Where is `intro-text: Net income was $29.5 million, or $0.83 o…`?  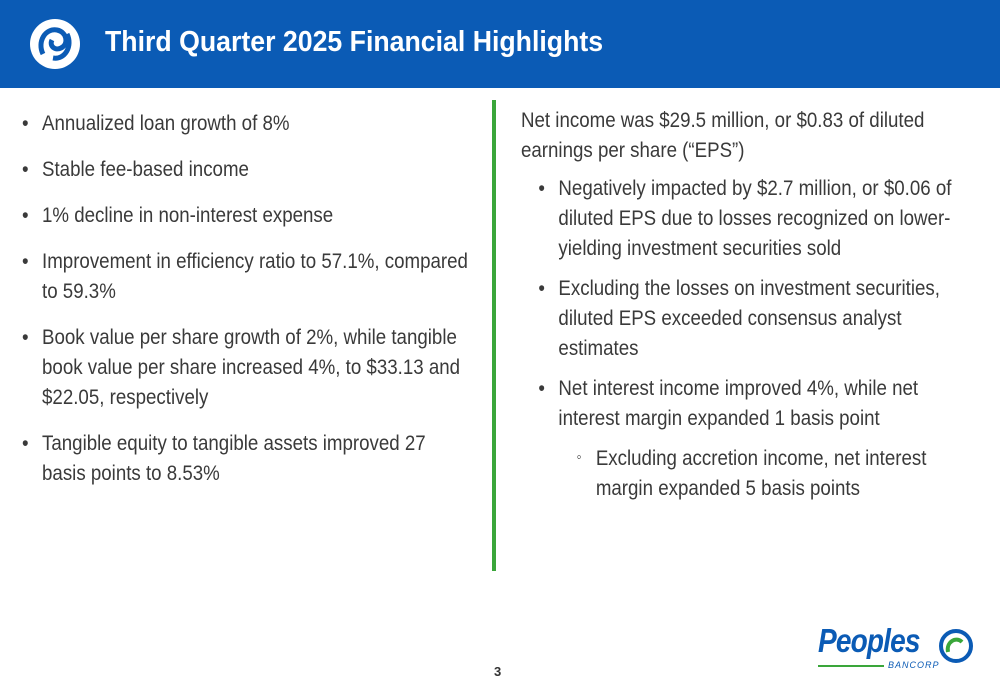 intro-text: Net income was $29.5 million, or $0.83 o… is located at coordinates (723, 135).